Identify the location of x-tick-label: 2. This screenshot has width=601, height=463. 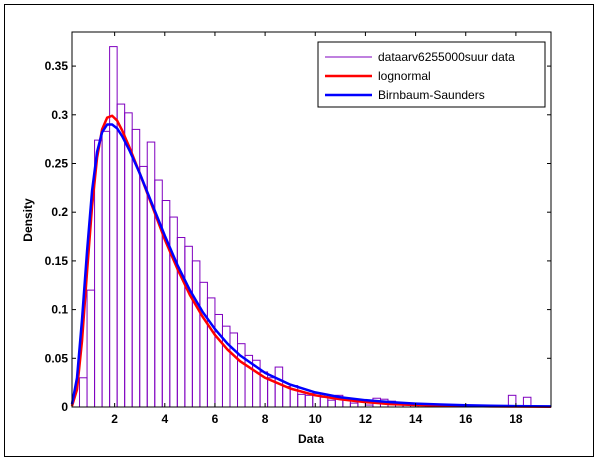
(114, 419).